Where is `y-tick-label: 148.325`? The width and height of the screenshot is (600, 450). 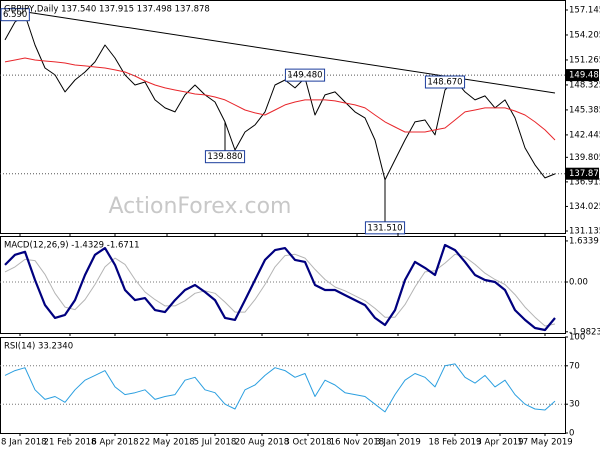 y-tick-label: 148.325 is located at coordinates (584, 85).